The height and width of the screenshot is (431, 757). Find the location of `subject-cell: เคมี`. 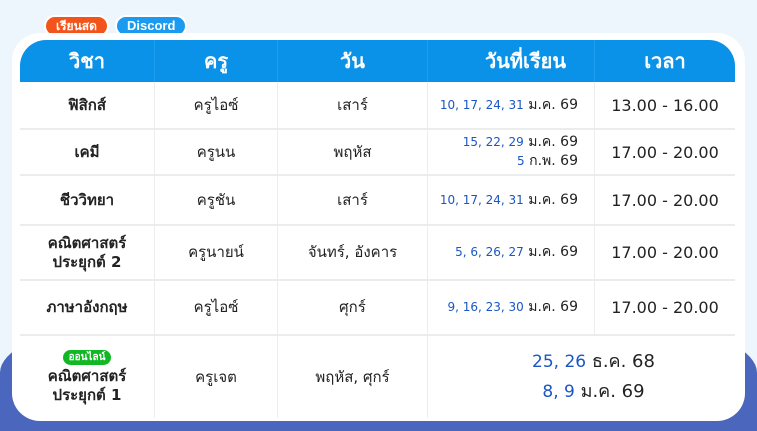

subject-cell: เคมี is located at coordinates (87, 152).